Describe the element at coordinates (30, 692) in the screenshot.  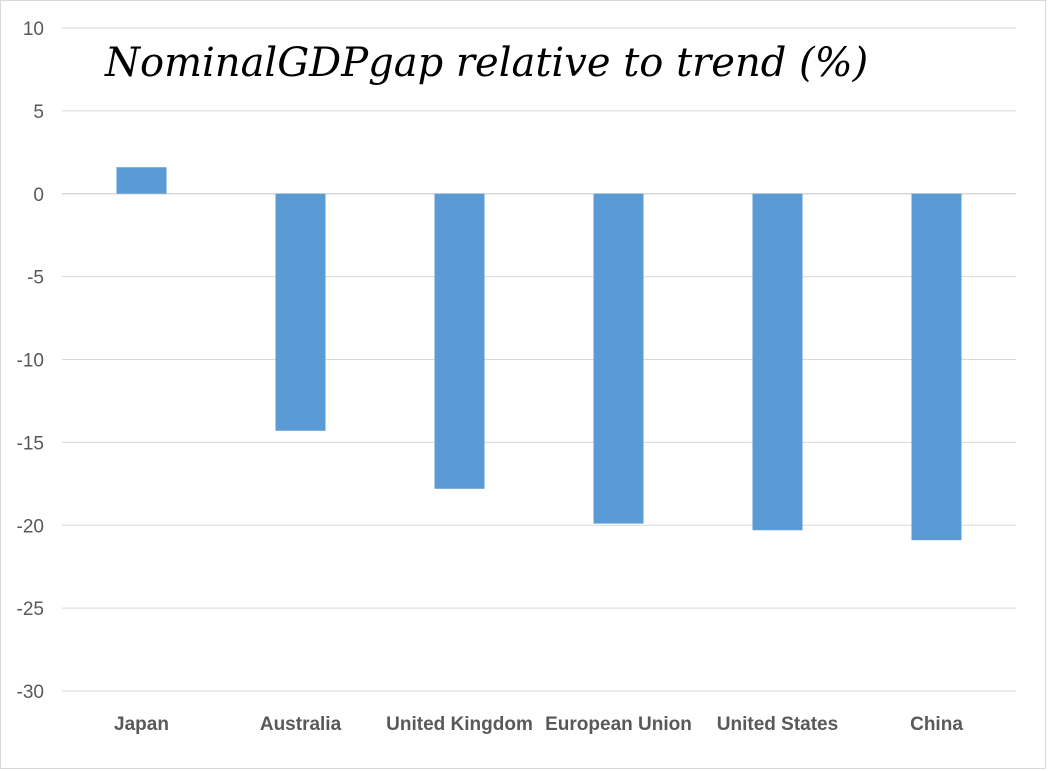
I see `y-tick-label: -30` at that location.